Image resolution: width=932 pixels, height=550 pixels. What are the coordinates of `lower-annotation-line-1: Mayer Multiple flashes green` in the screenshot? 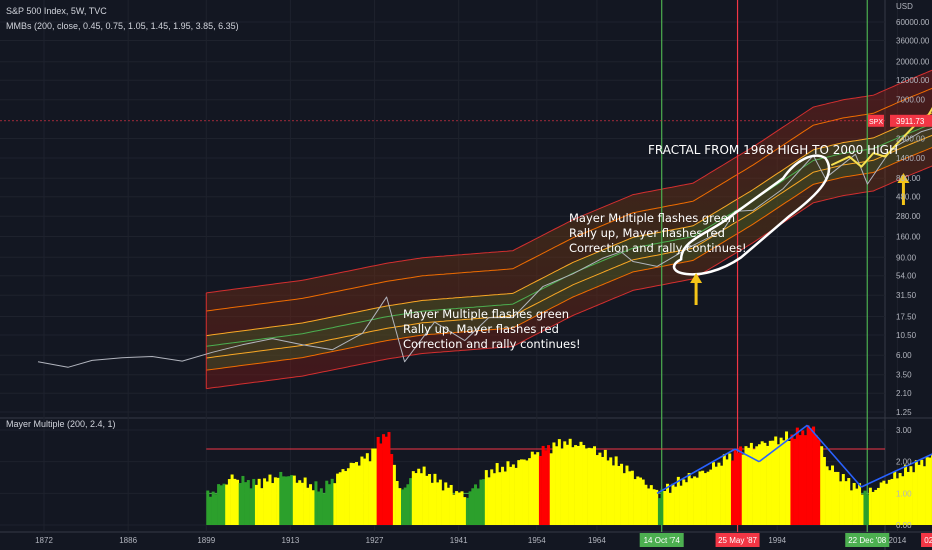 It's located at (486, 314).